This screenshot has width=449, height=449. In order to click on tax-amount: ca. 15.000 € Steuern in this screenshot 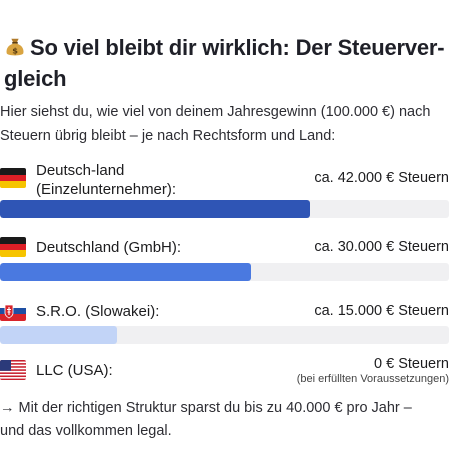, I will do `click(381, 311)`.